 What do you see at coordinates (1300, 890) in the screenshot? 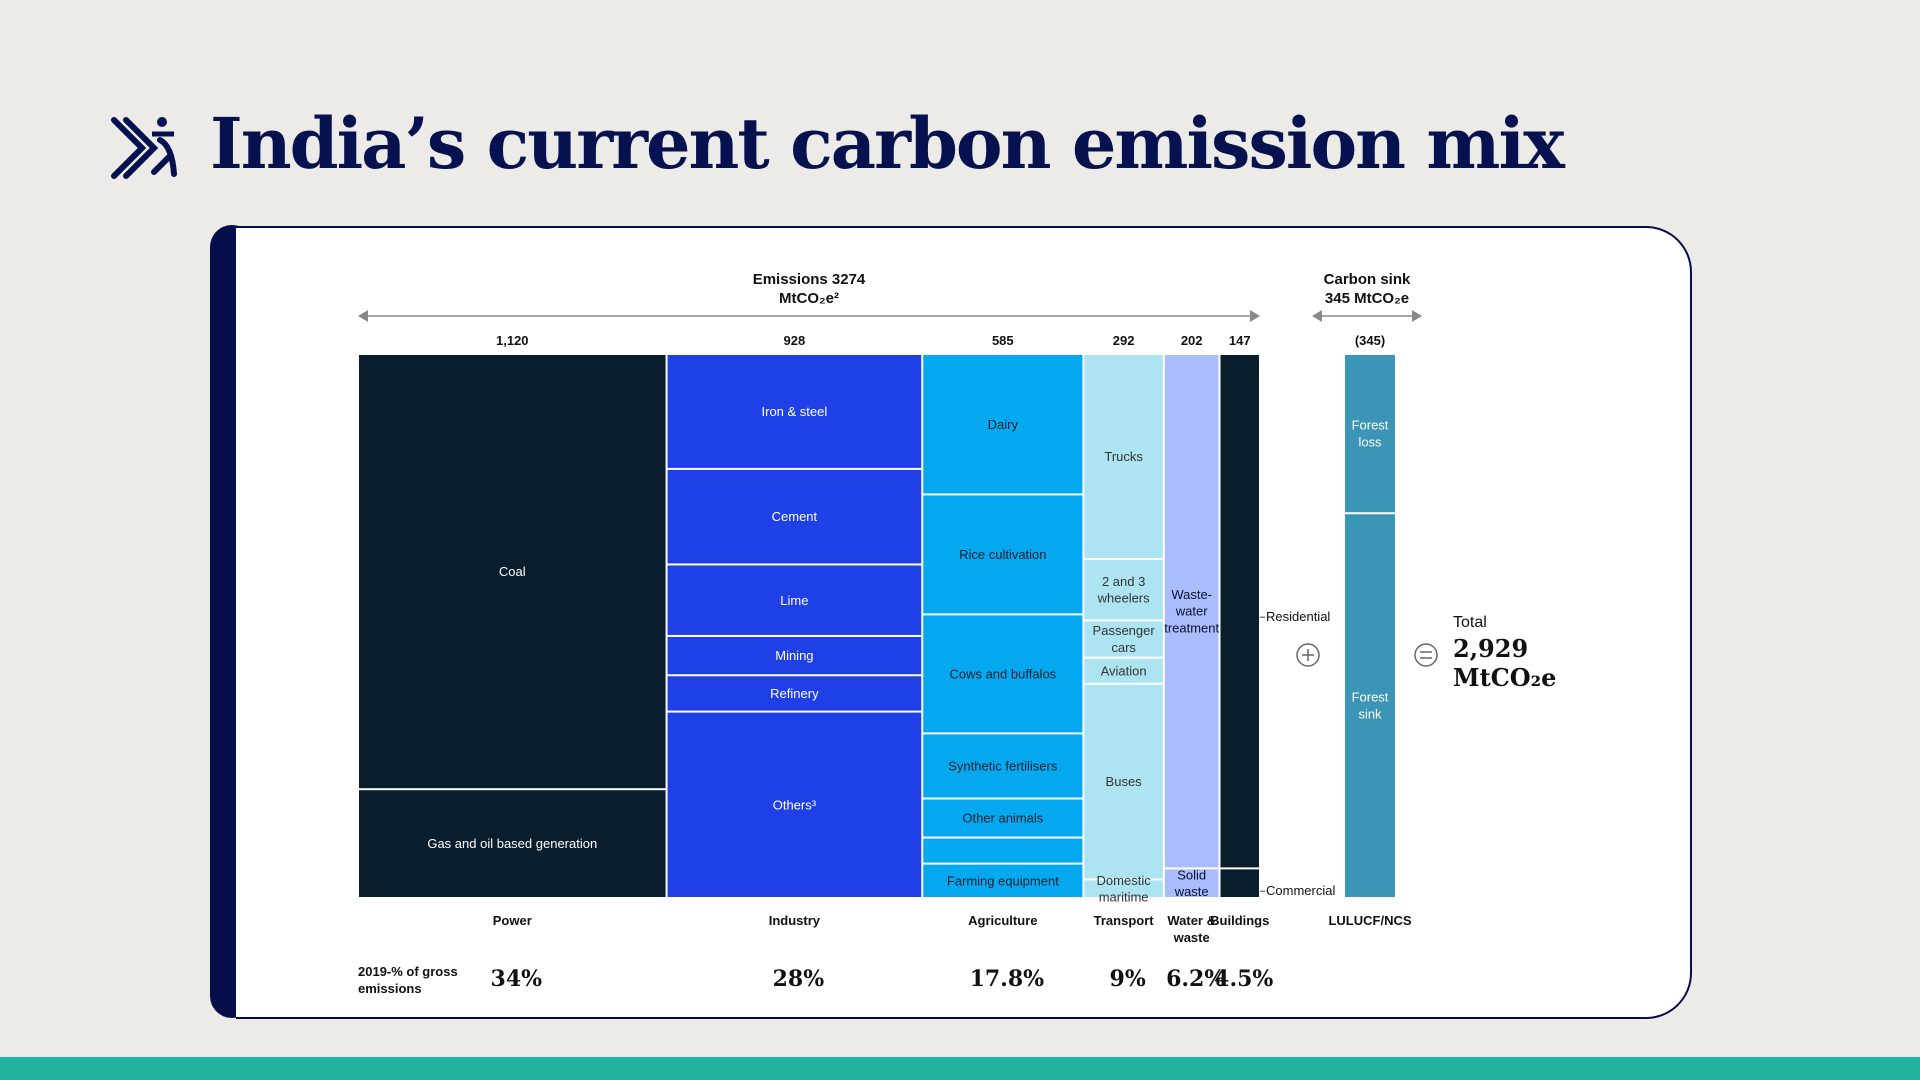
I see `bar-label-commercial: Commercial` at bounding box center [1300, 890].